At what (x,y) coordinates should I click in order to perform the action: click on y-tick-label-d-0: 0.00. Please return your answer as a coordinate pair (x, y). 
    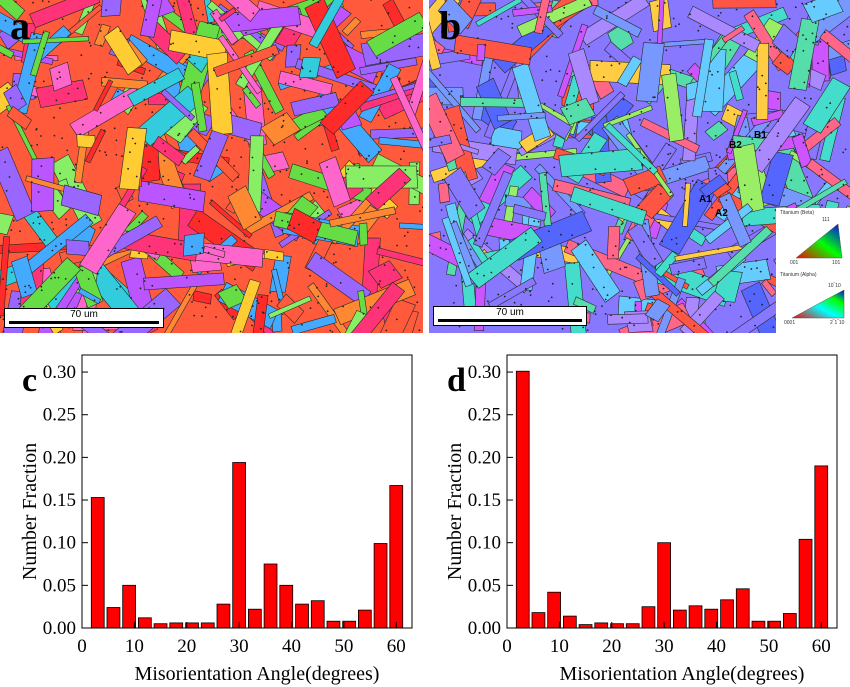
    Looking at the image, I should click on (484, 628).